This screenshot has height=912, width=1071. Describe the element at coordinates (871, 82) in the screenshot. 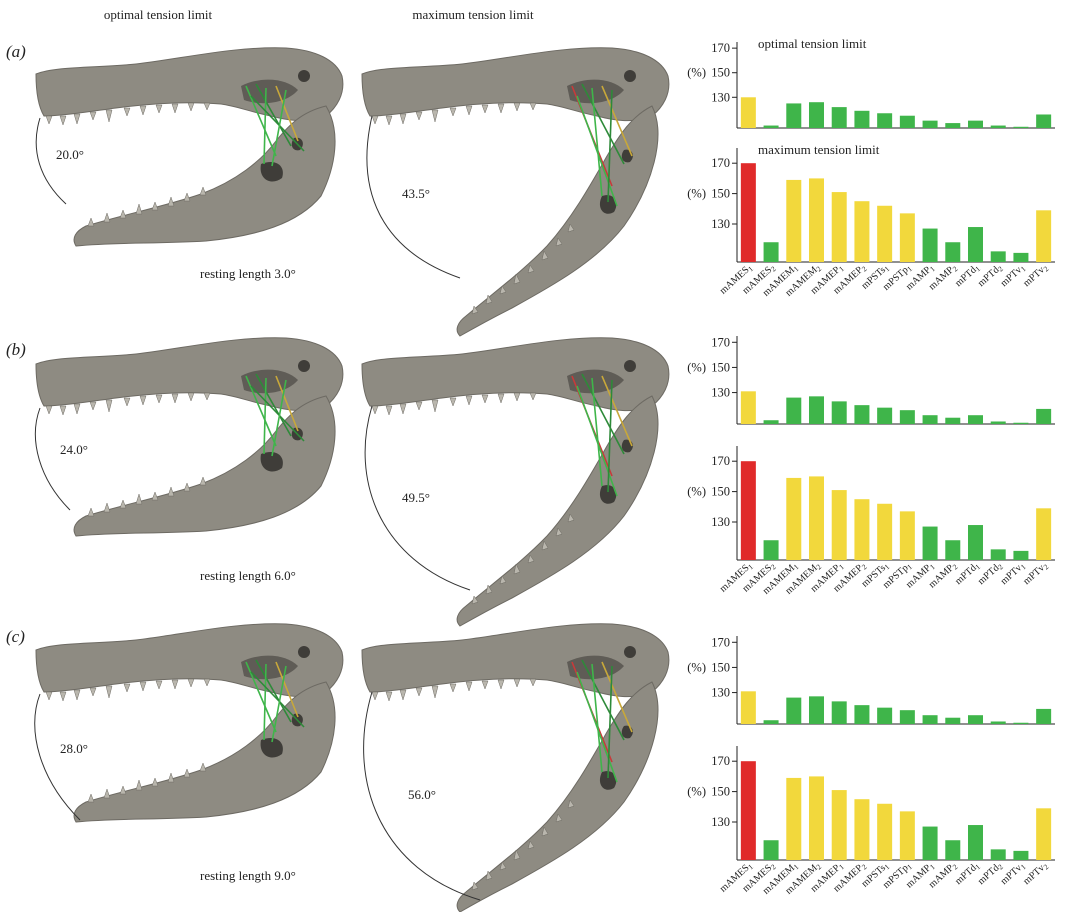

I see `bar-chart-a-optimal: 170 150 130 (%) optimal tension limit` at that location.